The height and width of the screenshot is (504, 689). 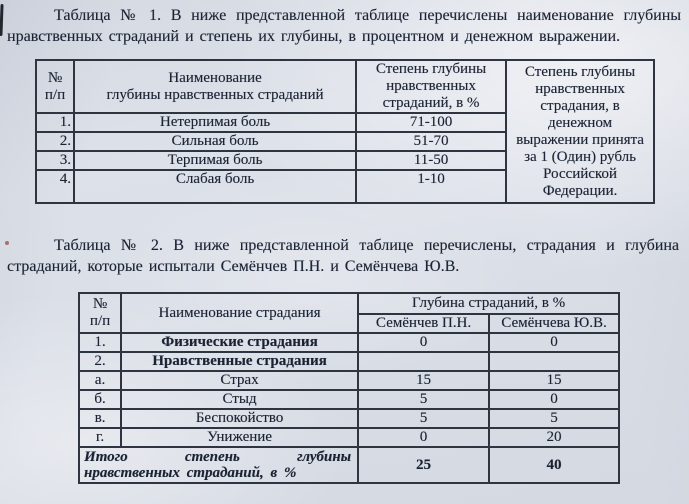 I want to click on t2-cell-p2: 5, so click(x=554, y=418).